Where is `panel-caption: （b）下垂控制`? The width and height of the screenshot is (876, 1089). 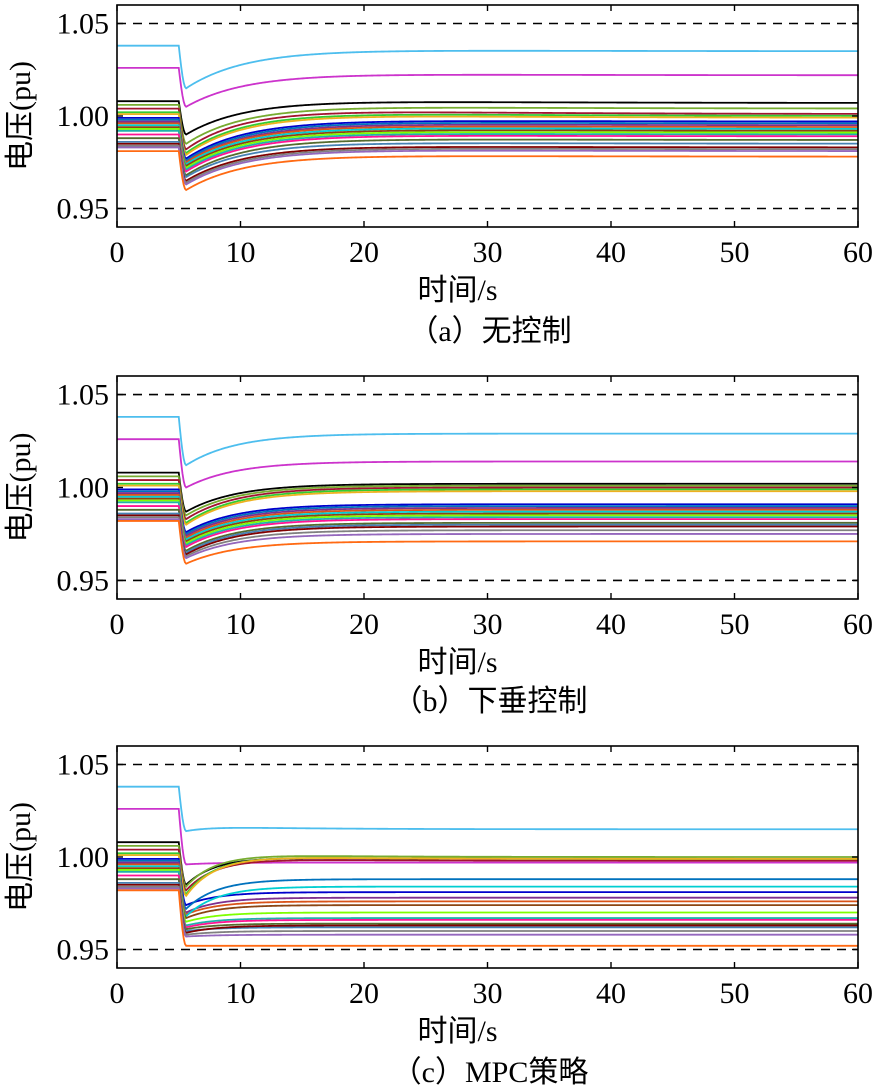 panel-caption: （b）下垂控制 is located at coordinates (490, 701).